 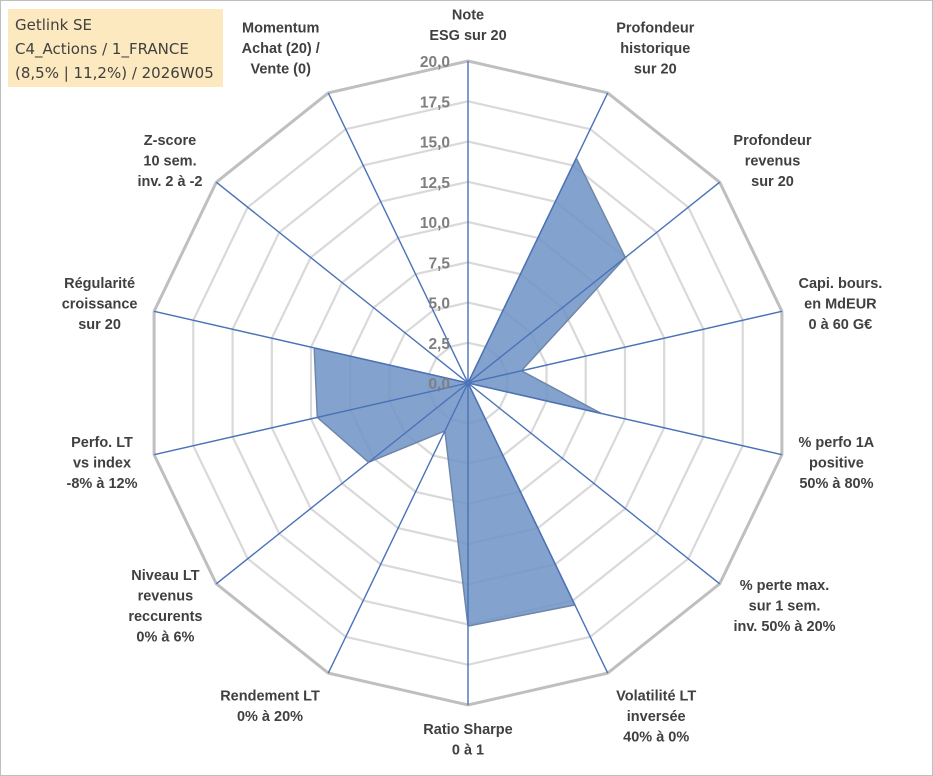 What do you see at coordinates (467, 740) in the screenshot?
I see `axis-label-7: Ratio Sharpe 0 à 1` at bounding box center [467, 740].